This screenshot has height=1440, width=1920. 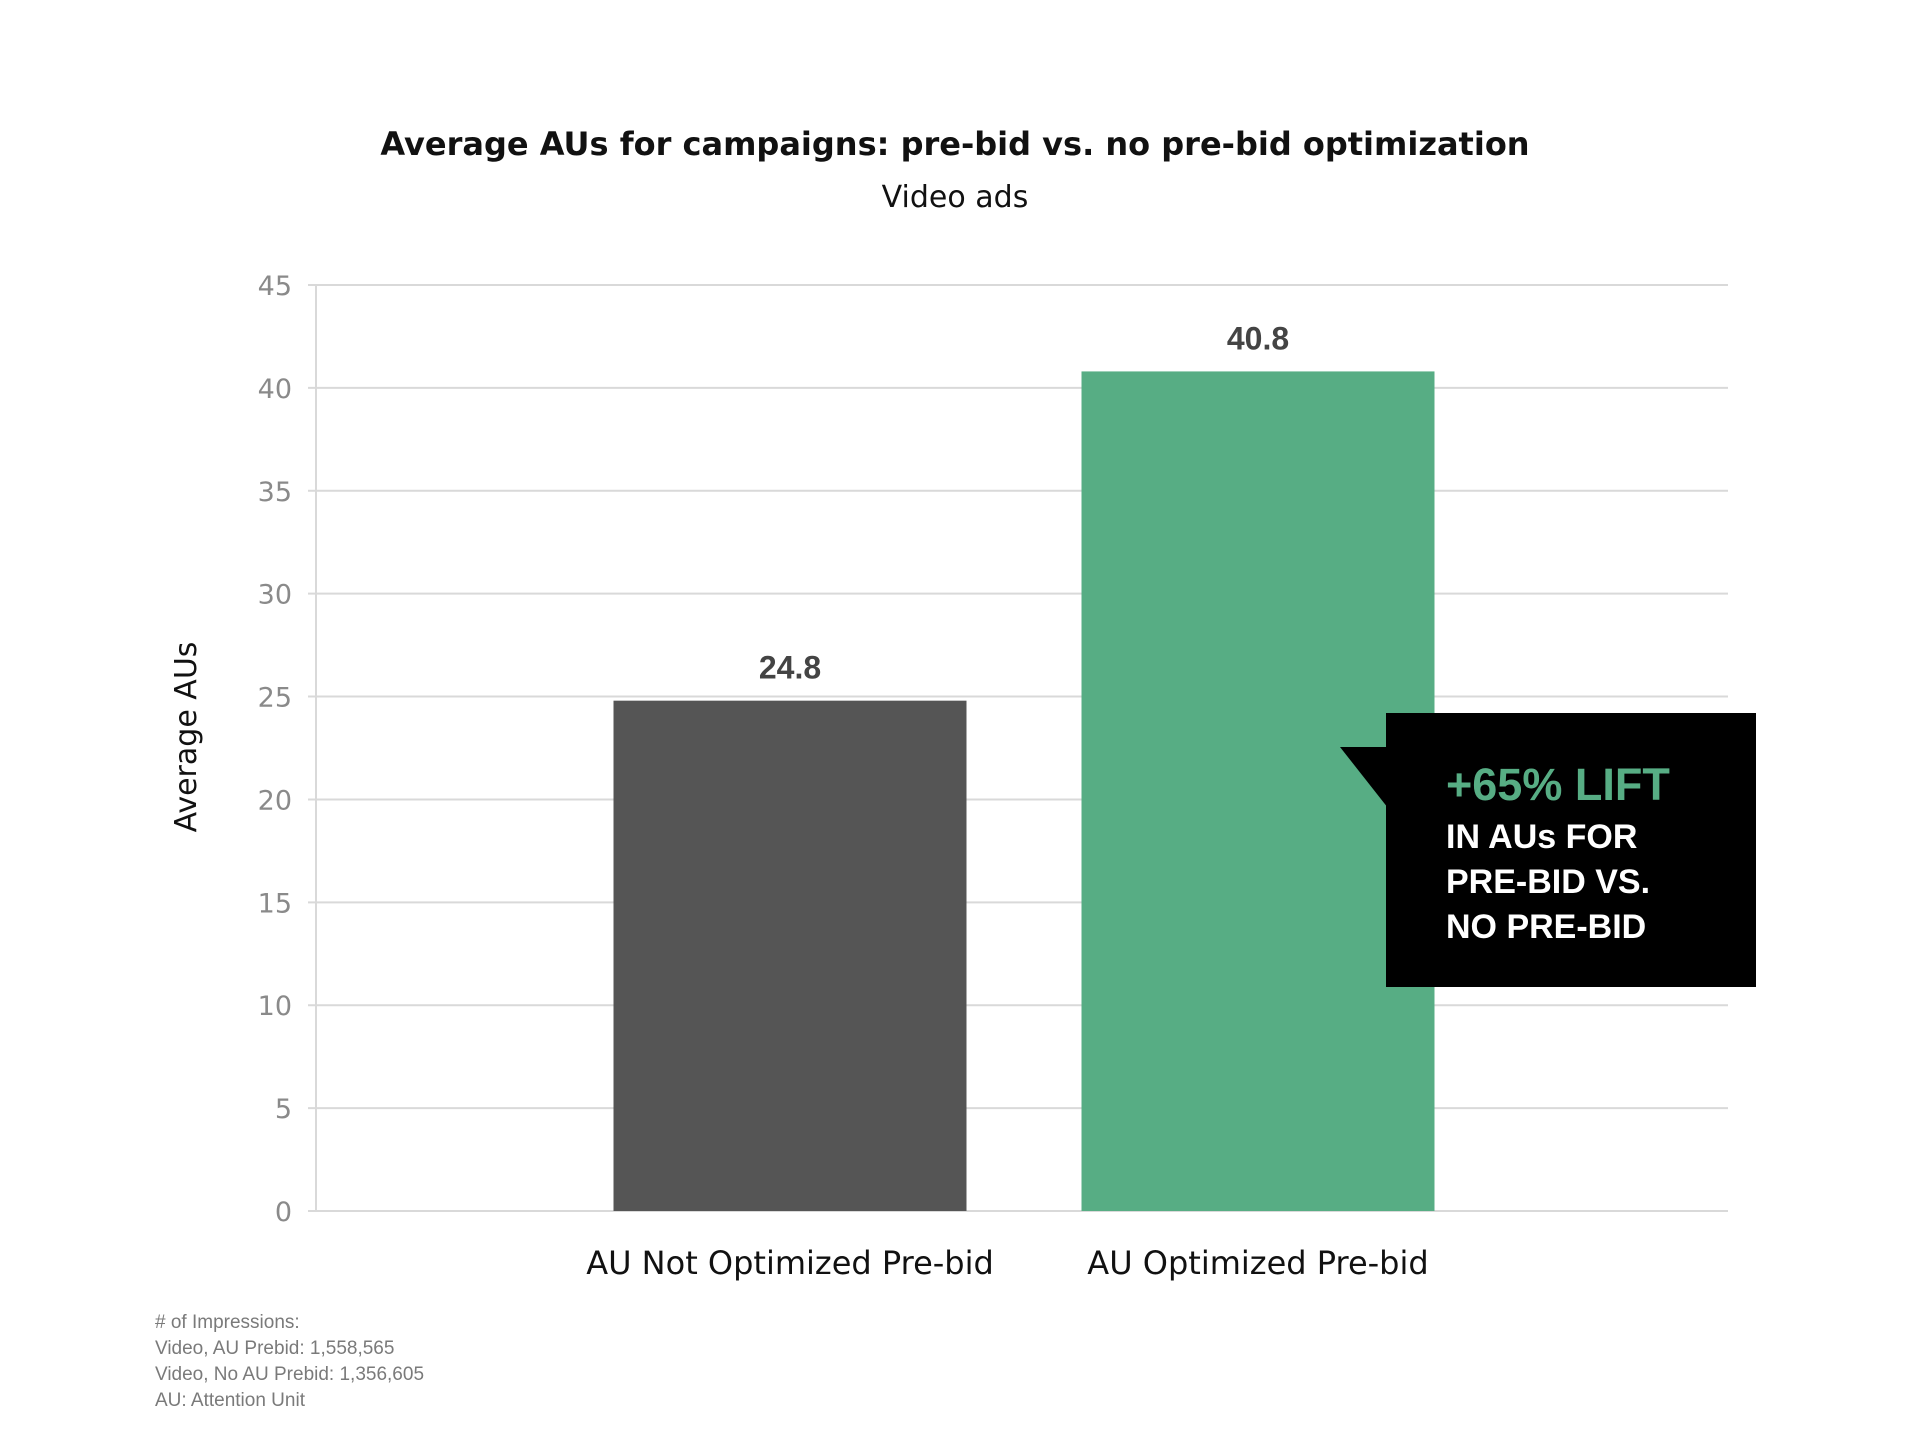 What do you see at coordinates (275, 286) in the screenshot?
I see `y-tick-label: 45` at bounding box center [275, 286].